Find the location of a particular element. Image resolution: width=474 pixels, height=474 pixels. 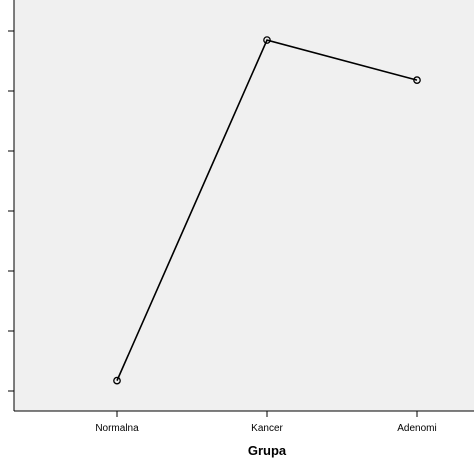

y-axis-ticks is located at coordinates (11, 211).